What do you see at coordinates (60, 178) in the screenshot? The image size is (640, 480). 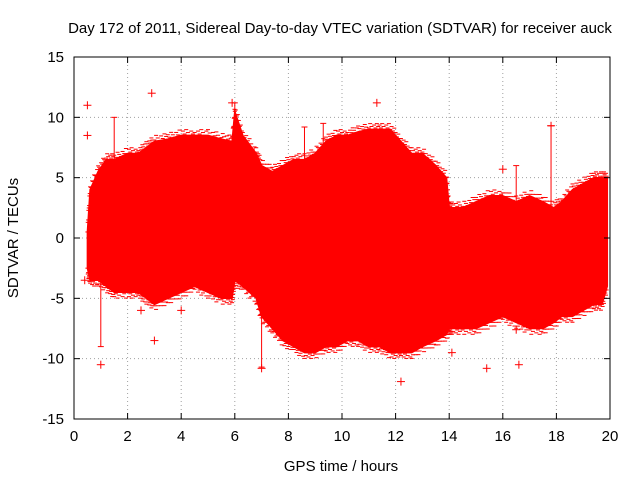 I see `y-tick-label: 5` at bounding box center [60, 178].